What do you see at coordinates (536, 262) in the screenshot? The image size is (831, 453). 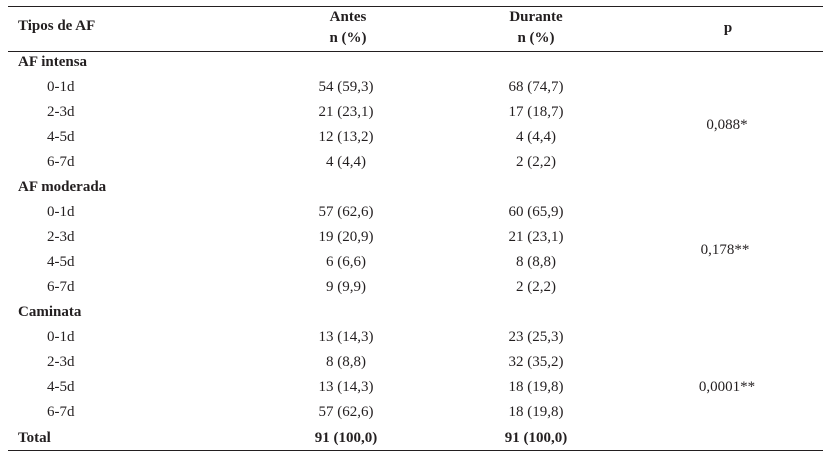 I see `durante-value: 8 (8,8)` at bounding box center [536, 262].